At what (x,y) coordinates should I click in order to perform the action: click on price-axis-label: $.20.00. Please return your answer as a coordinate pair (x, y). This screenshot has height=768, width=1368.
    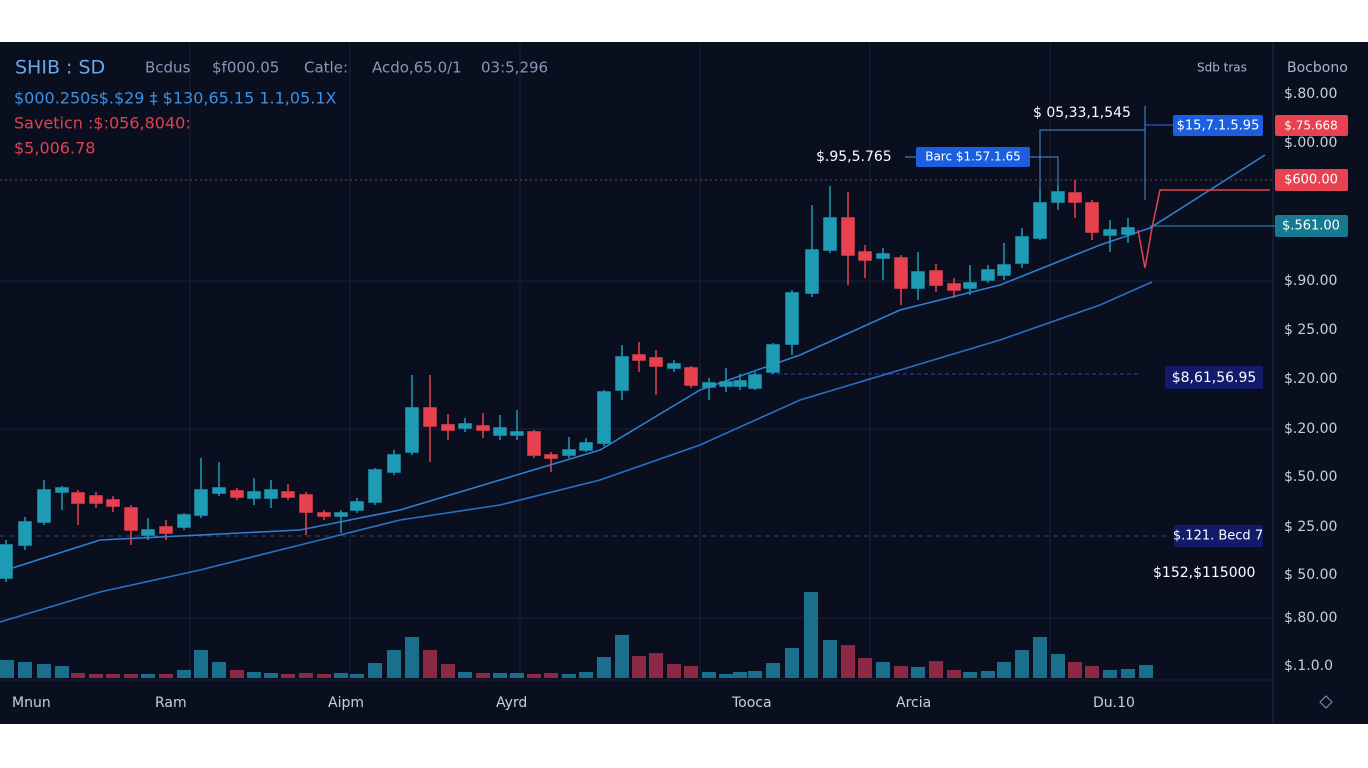
    Looking at the image, I should click on (1310, 429).